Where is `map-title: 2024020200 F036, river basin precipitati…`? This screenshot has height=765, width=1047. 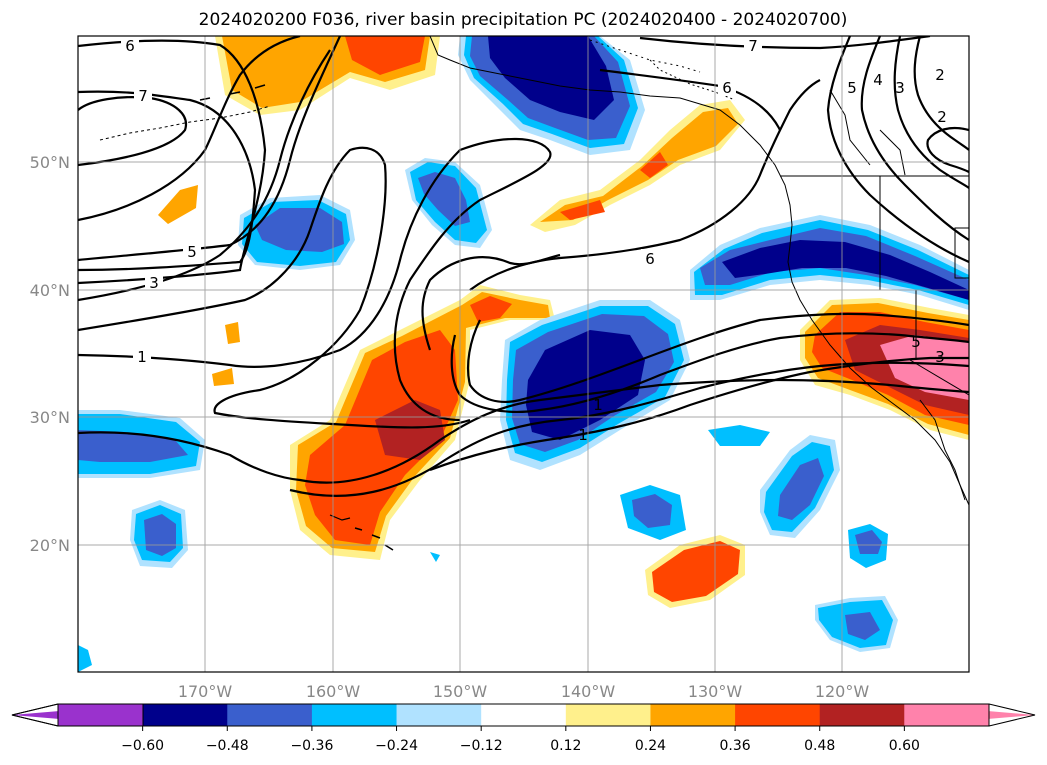 map-title: 2024020200 F036, river basin precipitati… is located at coordinates (523, 20).